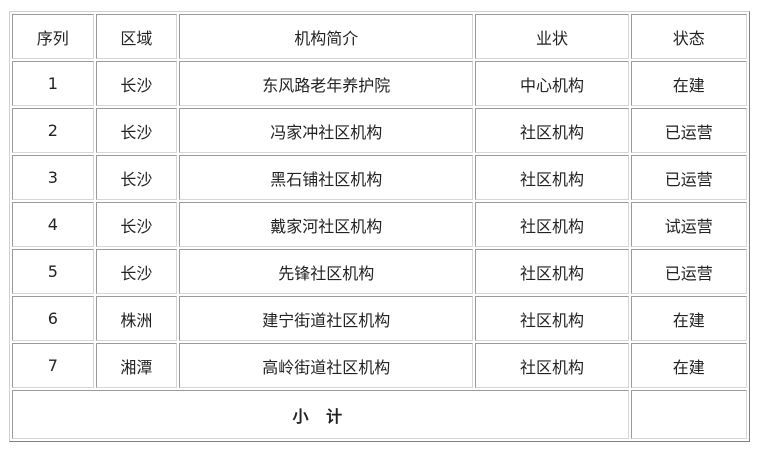 This screenshot has height=459, width=763. Describe the element at coordinates (53, 36) in the screenshot. I see `header-cell: 序列` at that location.